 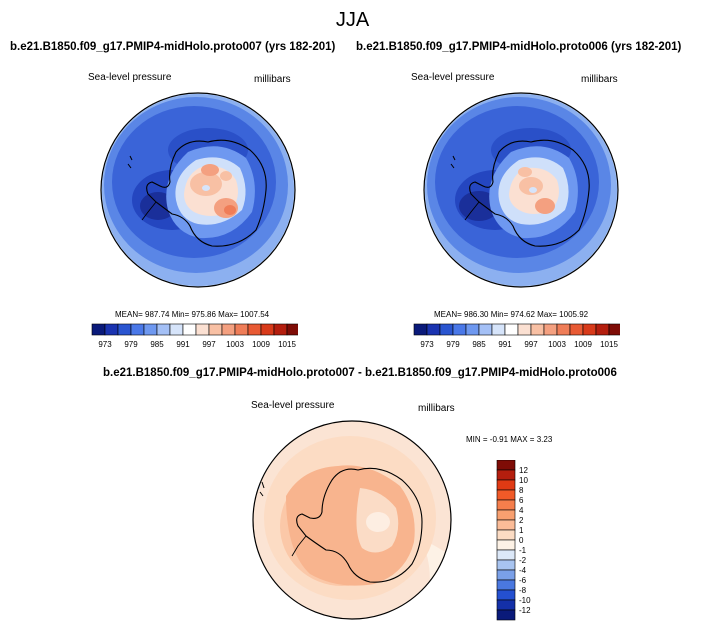 What do you see at coordinates (453, 344) in the screenshot?
I see `panel-2-colorbar-tick-label: 979` at bounding box center [453, 344].